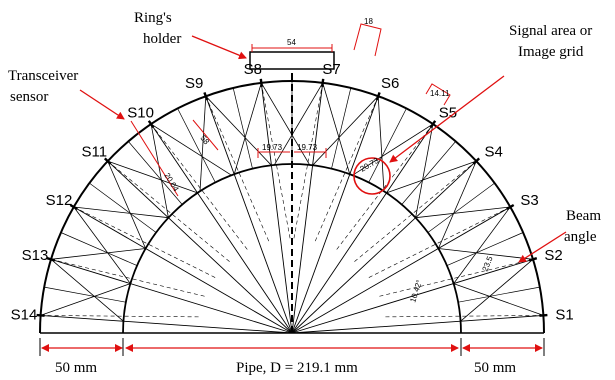 This screenshot has height=380, width=615. Describe the element at coordinates (368, 21) in the screenshot. I see `s7-width-value: 18` at that location.